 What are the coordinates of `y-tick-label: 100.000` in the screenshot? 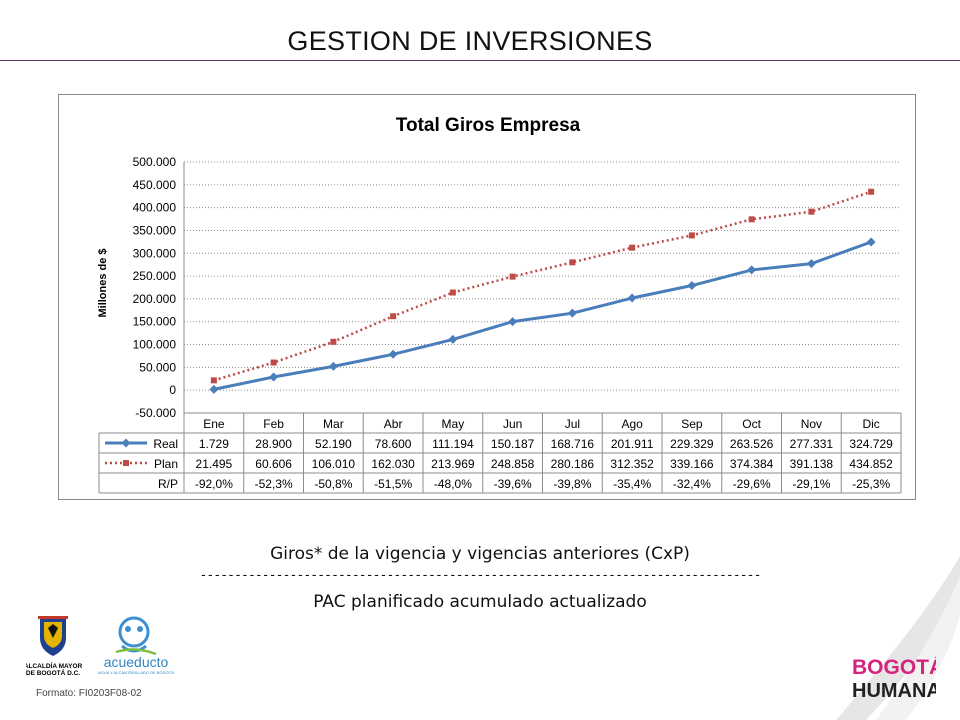 It's located at (155, 345).